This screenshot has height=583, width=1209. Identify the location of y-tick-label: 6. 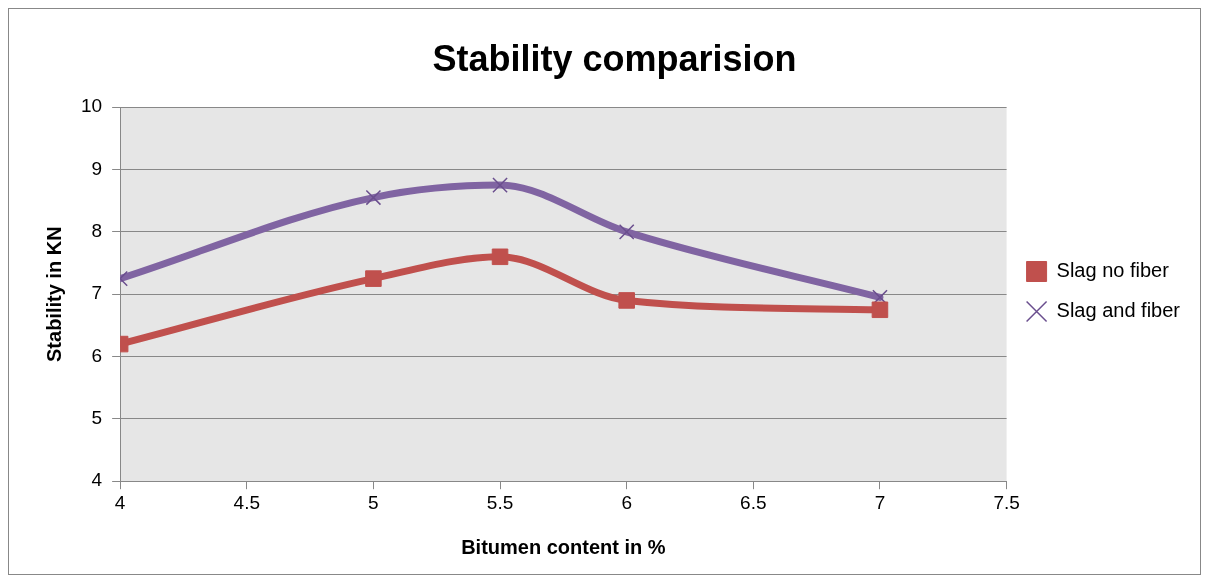
(97, 355).